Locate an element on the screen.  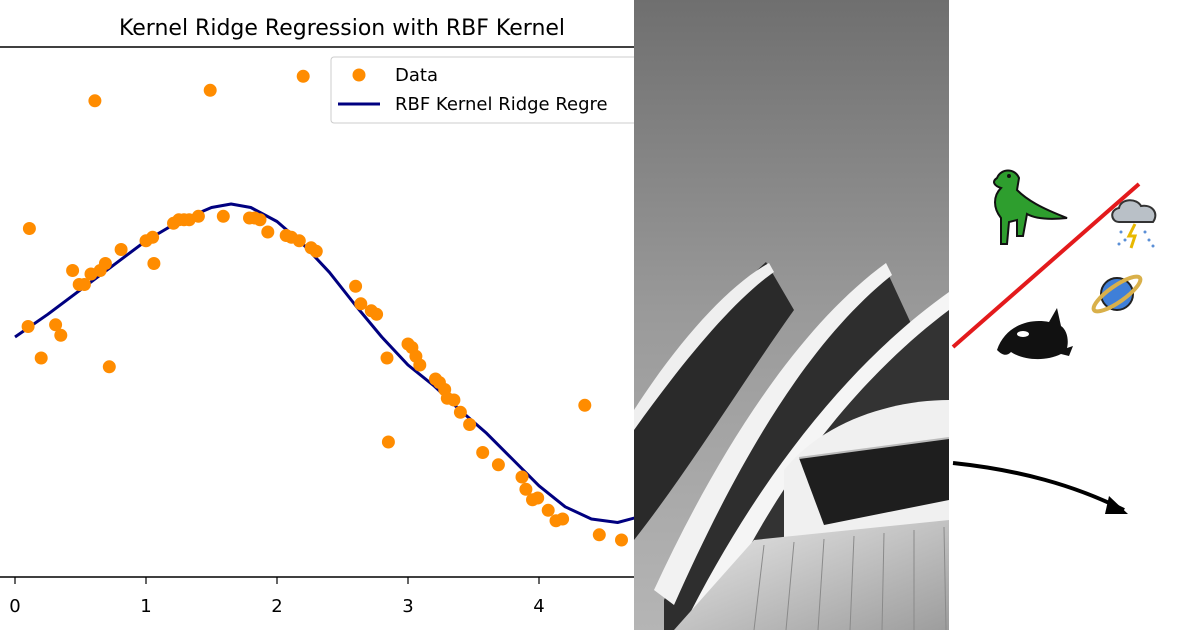
x-tick-label: 3 is located at coordinates (407, 606).